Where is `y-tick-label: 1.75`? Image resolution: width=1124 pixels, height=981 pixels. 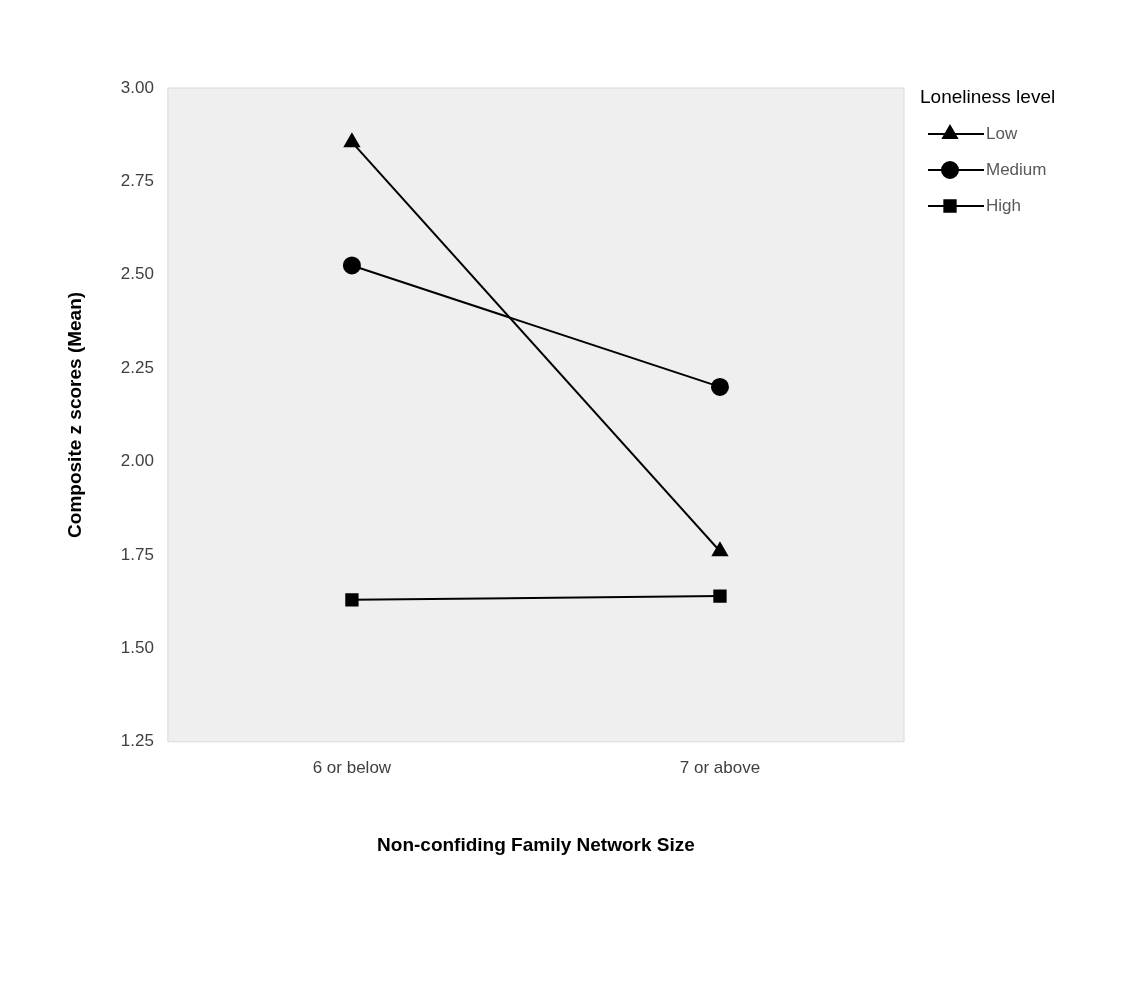
y-tick-label: 1.75 is located at coordinates (137, 554).